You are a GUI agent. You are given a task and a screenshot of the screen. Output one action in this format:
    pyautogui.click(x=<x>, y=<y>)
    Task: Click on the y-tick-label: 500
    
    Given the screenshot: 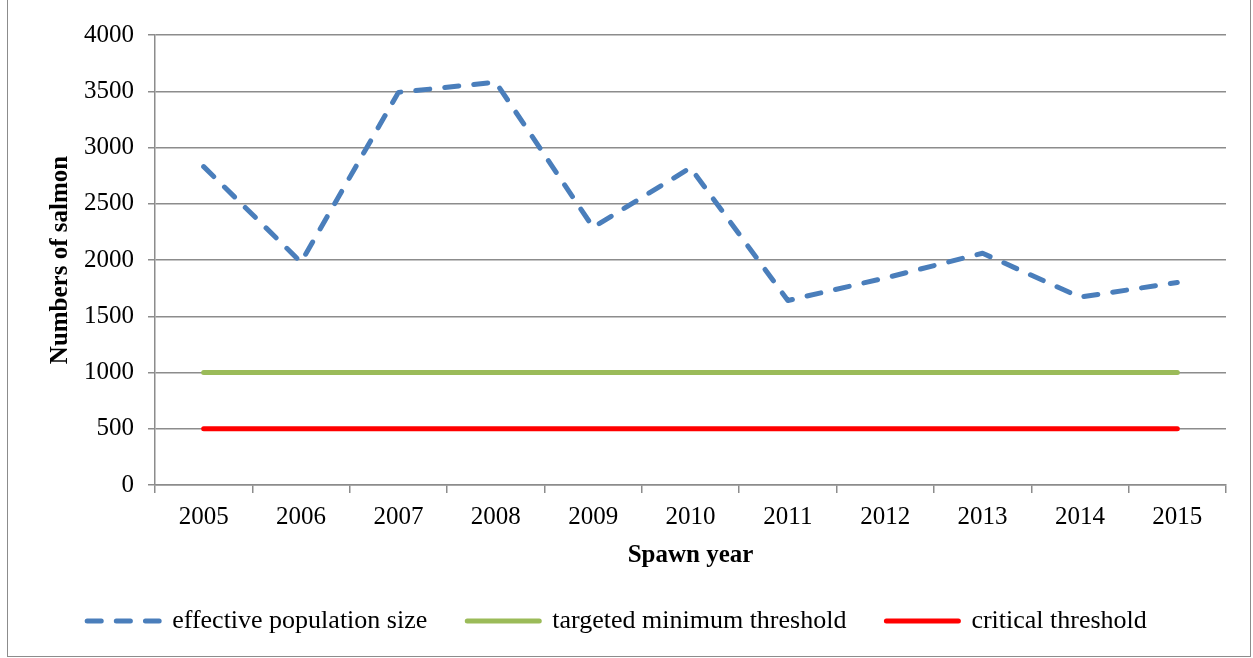 What is the action you would take?
    pyautogui.click(x=115, y=427)
    